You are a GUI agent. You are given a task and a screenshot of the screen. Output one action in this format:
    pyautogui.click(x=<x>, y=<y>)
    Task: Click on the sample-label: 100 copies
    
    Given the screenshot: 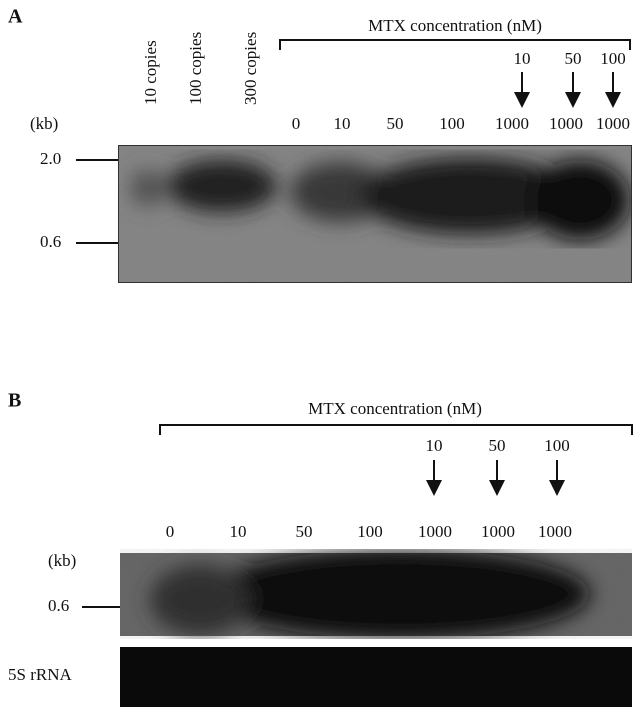 What is the action you would take?
    pyautogui.click(x=195, y=68)
    